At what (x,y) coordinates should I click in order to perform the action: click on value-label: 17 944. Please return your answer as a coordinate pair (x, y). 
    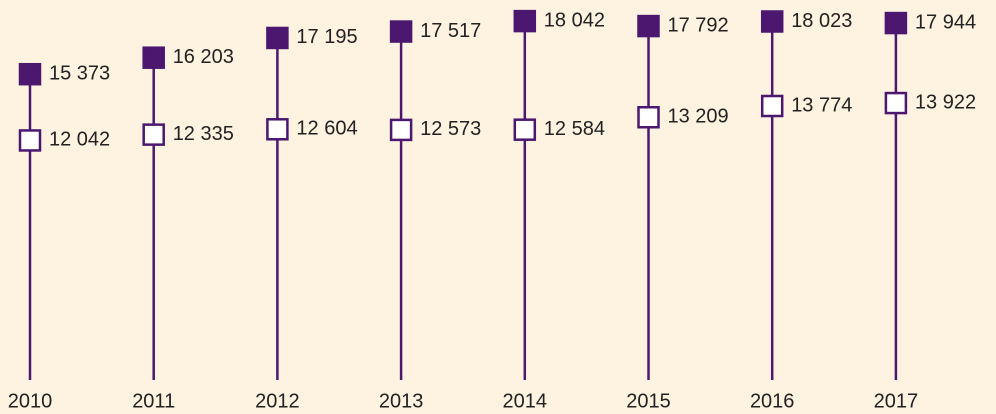
    Looking at the image, I should click on (945, 22).